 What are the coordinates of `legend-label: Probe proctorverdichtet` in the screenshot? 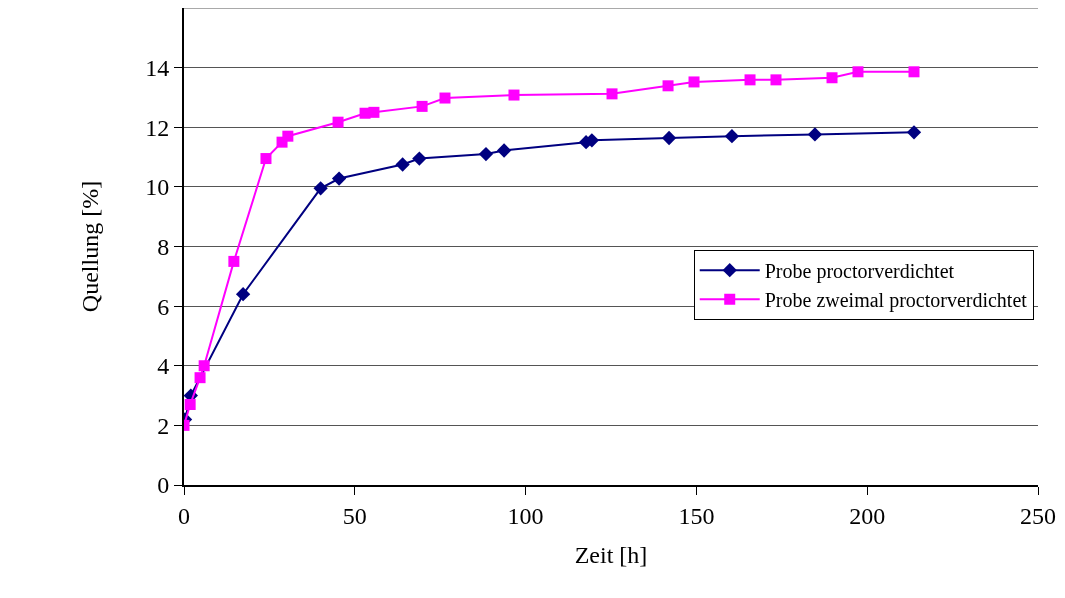 It's located at (859, 271).